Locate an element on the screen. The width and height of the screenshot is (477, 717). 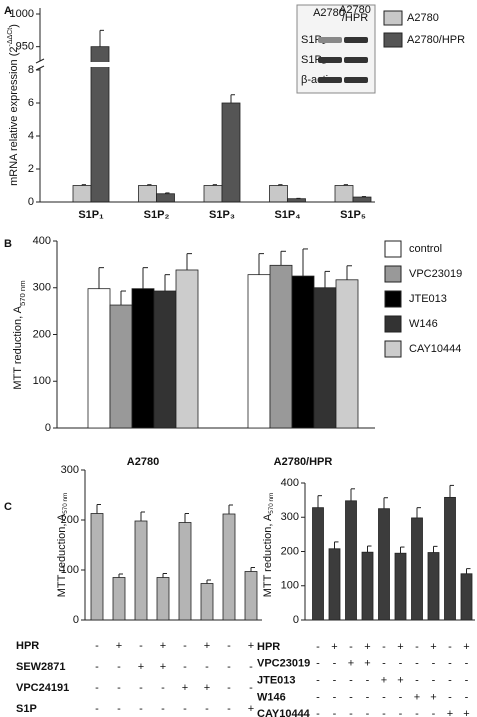
x-tick-label: S1P₁ is located at coordinates (91, 215).